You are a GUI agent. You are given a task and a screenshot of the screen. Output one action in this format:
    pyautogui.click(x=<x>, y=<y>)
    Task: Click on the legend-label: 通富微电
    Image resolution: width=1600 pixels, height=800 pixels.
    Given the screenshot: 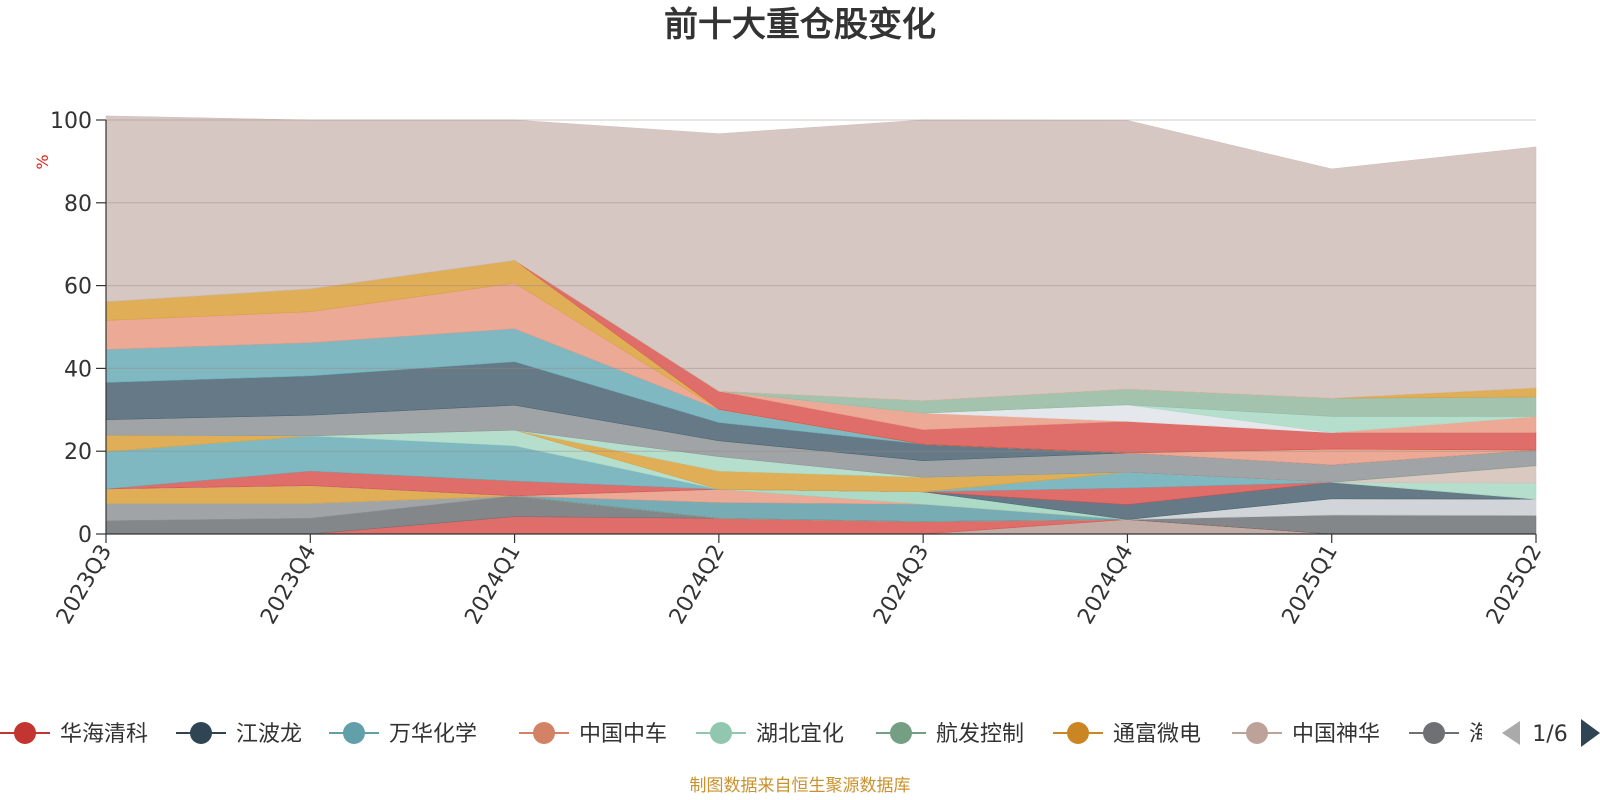 What is the action you would take?
    pyautogui.click(x=1157, y=734)
    